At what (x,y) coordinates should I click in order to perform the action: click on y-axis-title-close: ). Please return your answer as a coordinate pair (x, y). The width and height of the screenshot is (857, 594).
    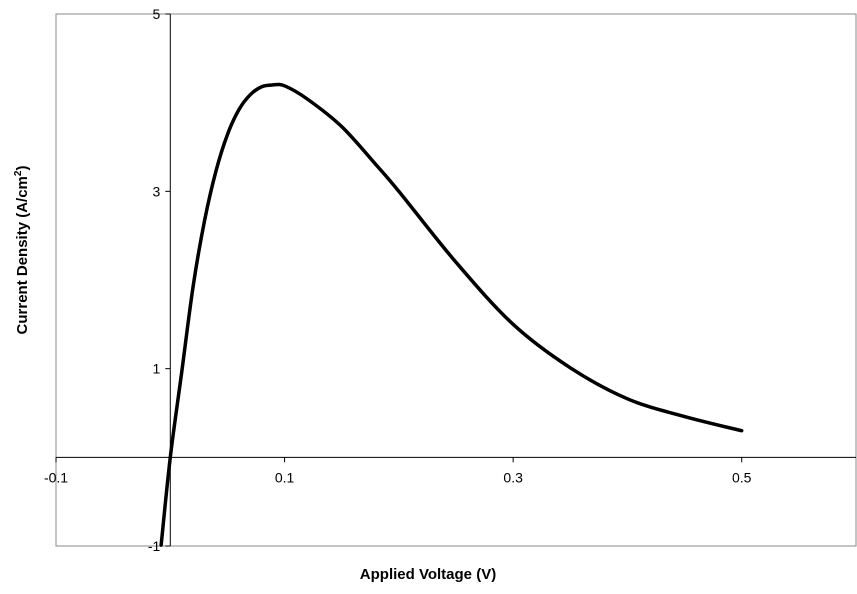
    Looking at the image, I should click on (22, 168).